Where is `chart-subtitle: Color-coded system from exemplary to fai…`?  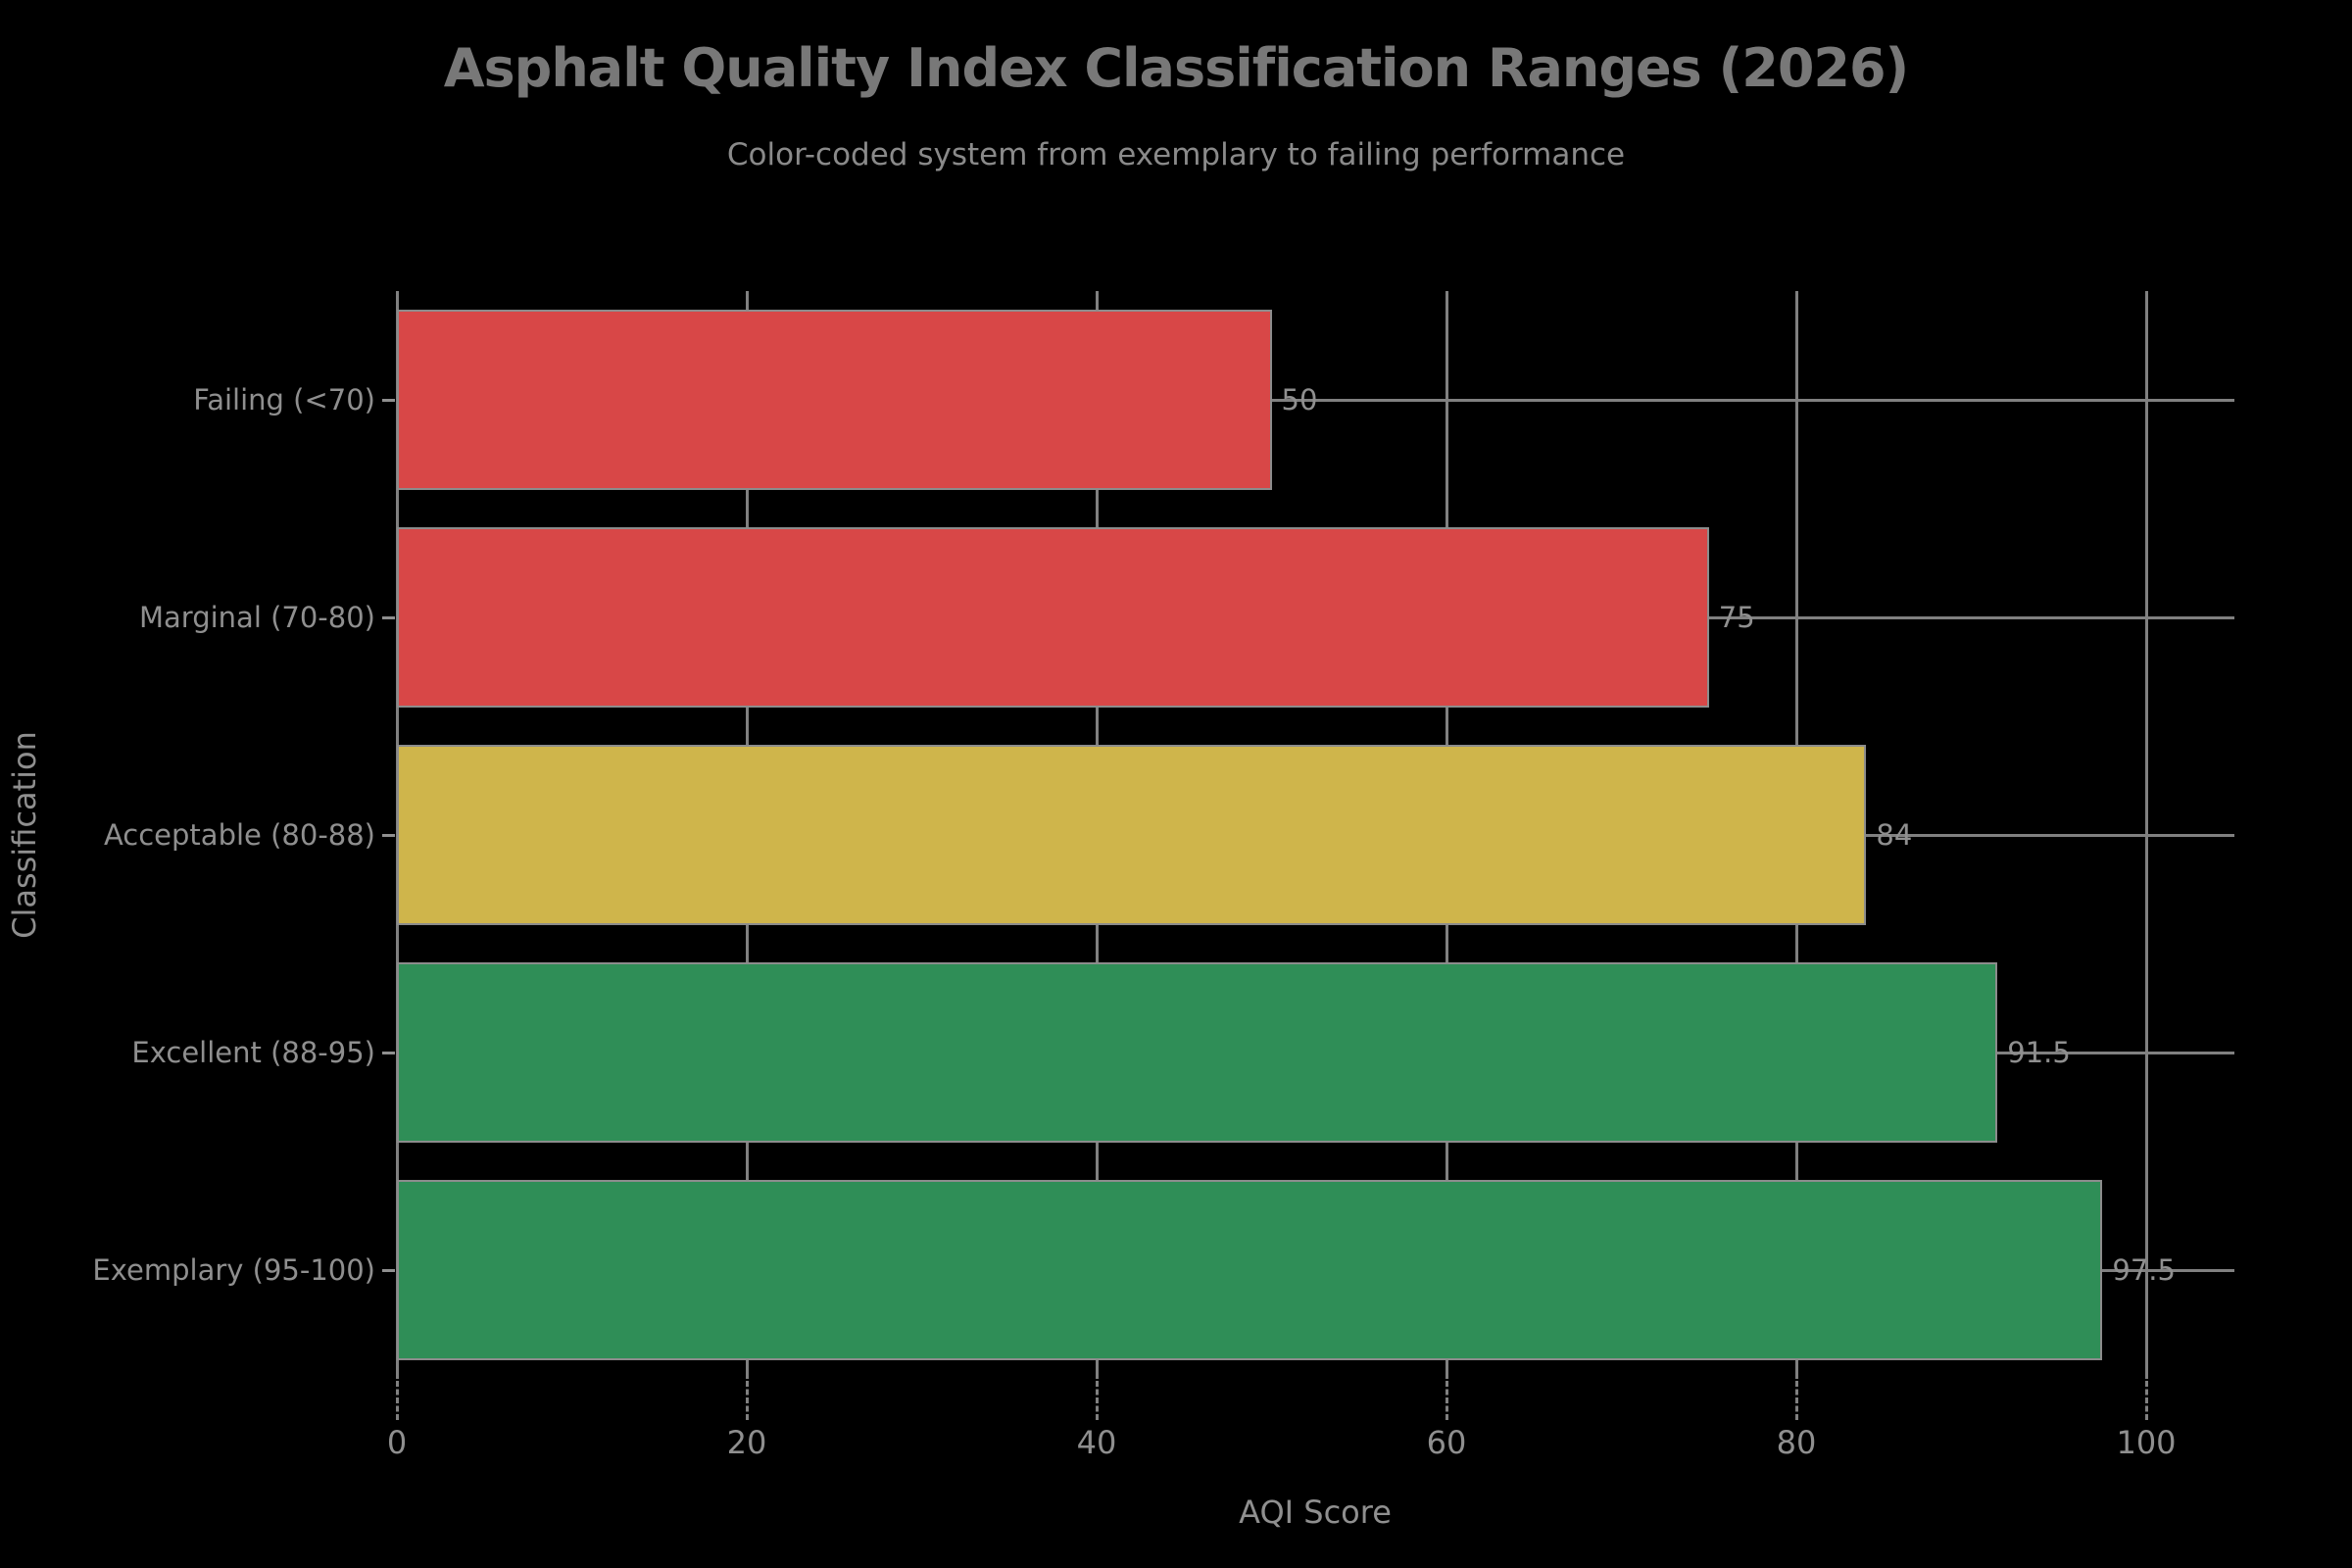 chart-subtitle: Color-coded system from exemplary to fai… is located at coordinates (1176, 154).